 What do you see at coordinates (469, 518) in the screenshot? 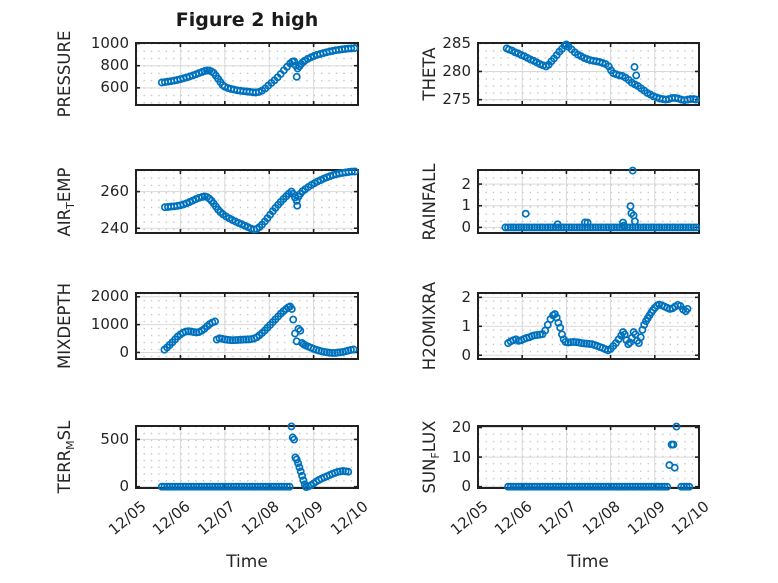
I see `xtick-label: 12/05` at bounding box center [469, 518].